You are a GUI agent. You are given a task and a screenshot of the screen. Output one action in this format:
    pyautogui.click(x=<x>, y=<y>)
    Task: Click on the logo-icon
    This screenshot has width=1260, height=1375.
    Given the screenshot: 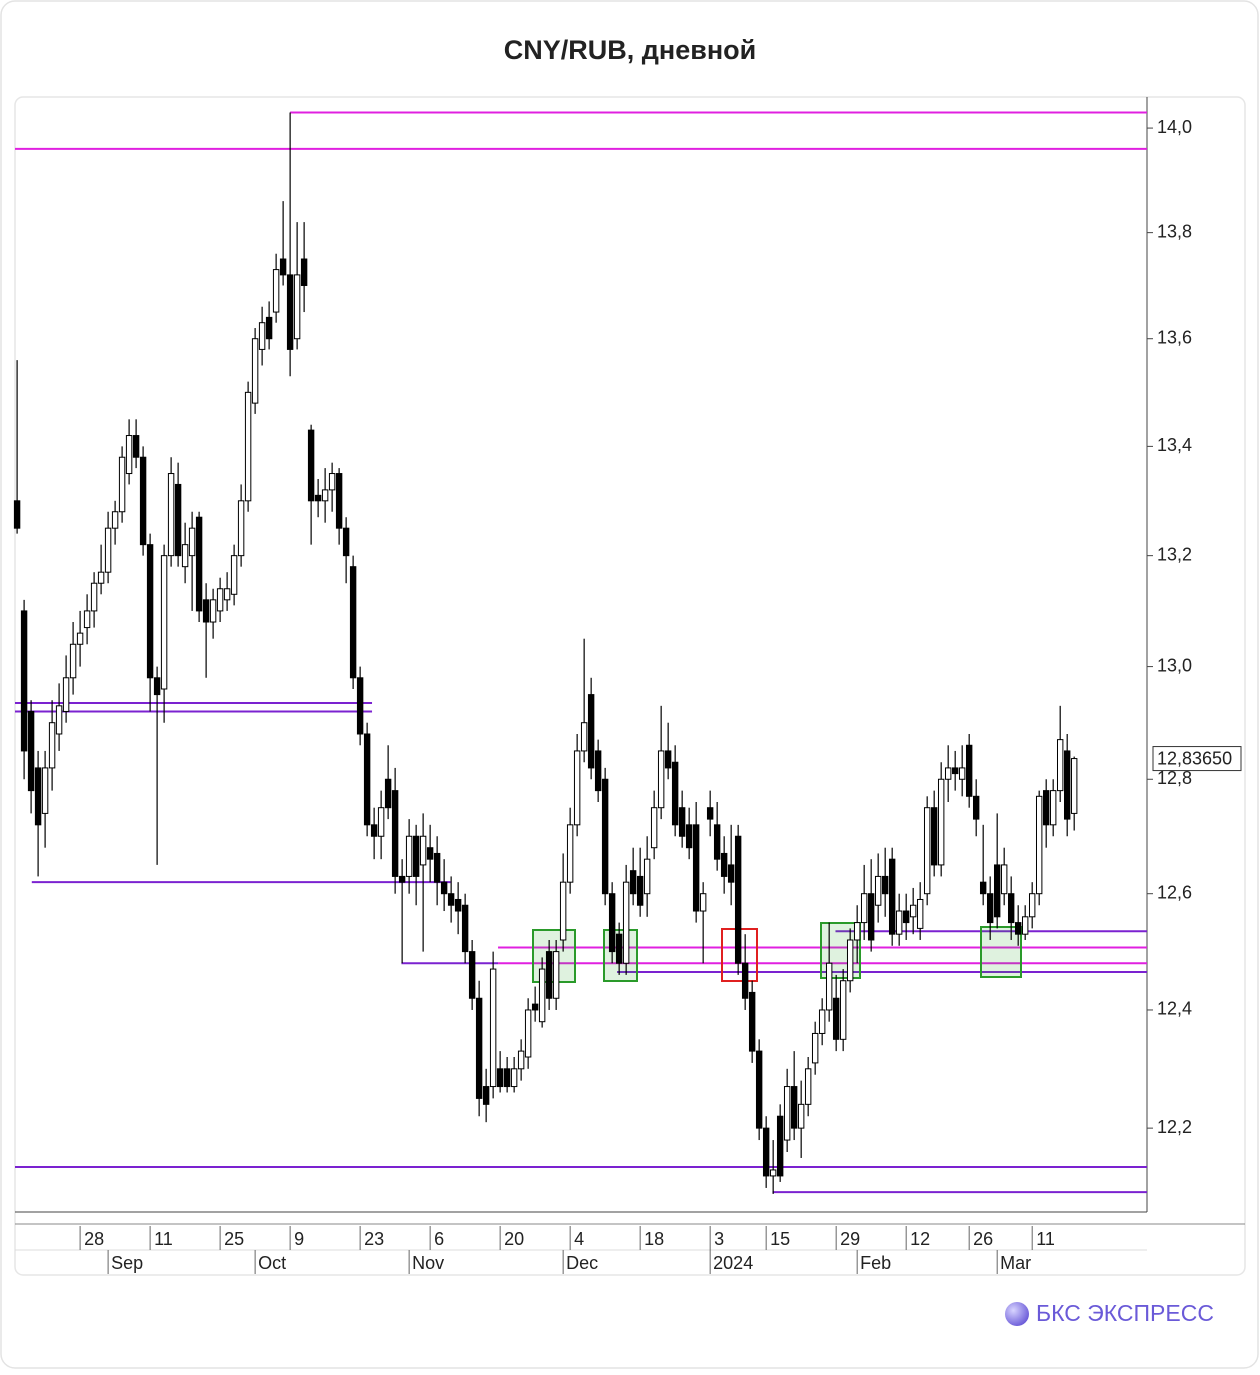 What is the action you would take?
    pyautogui.click(x=1017, y=1314)
    